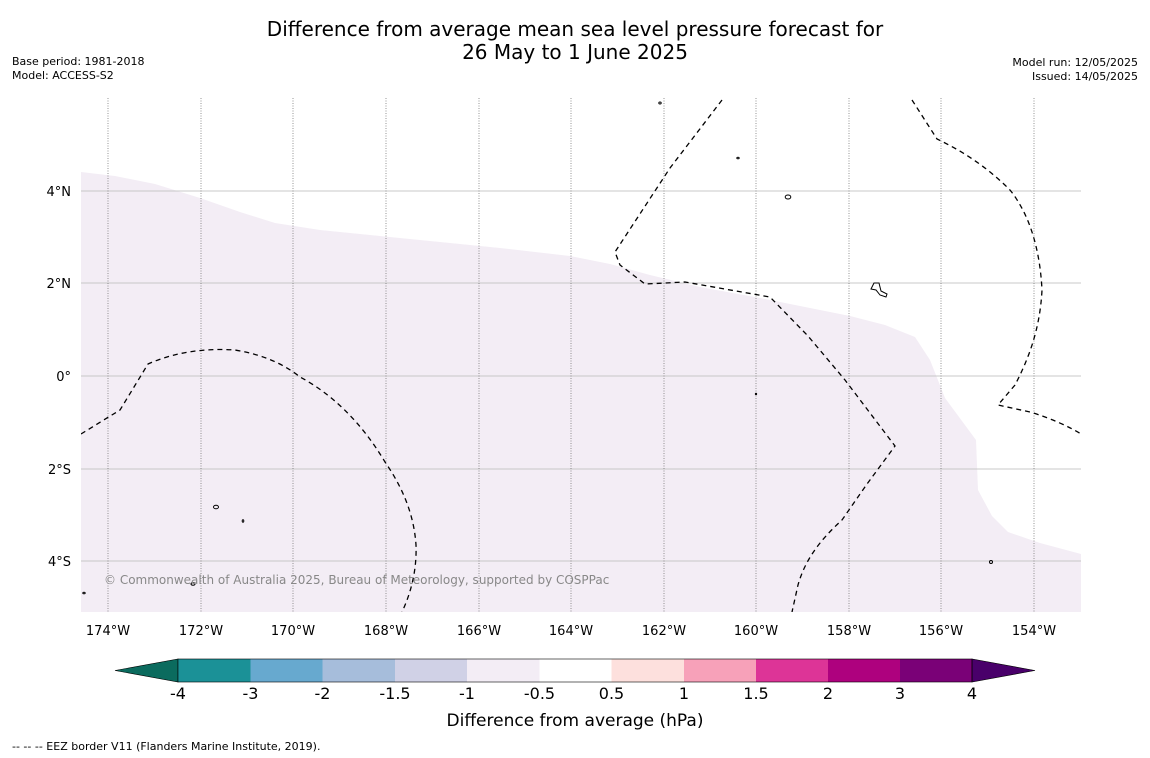 The height and width of the screenshot is (758, 1150). What do you see at coordinates (611, 693) in the screenshot?
I see `colorbar-tick-label: 0.5` at bounding box center [611, 693].